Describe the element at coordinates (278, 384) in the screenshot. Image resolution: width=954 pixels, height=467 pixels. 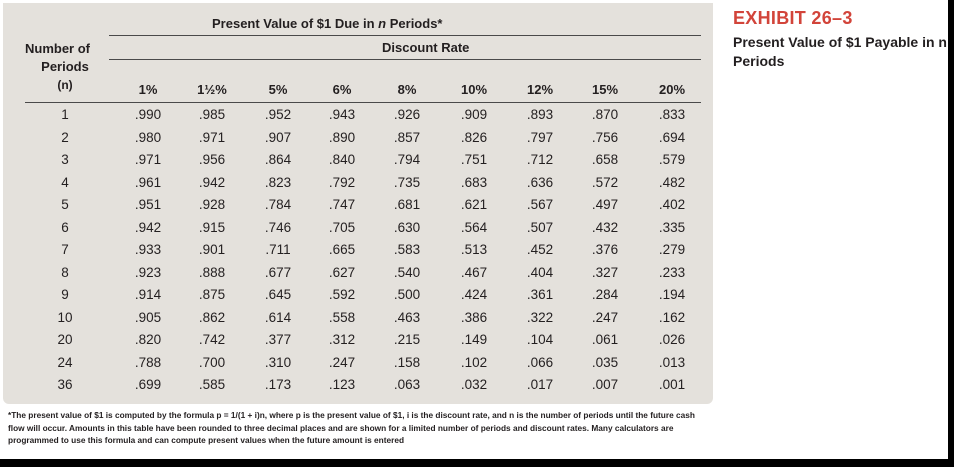
I see `table-cell: .173` at that location.